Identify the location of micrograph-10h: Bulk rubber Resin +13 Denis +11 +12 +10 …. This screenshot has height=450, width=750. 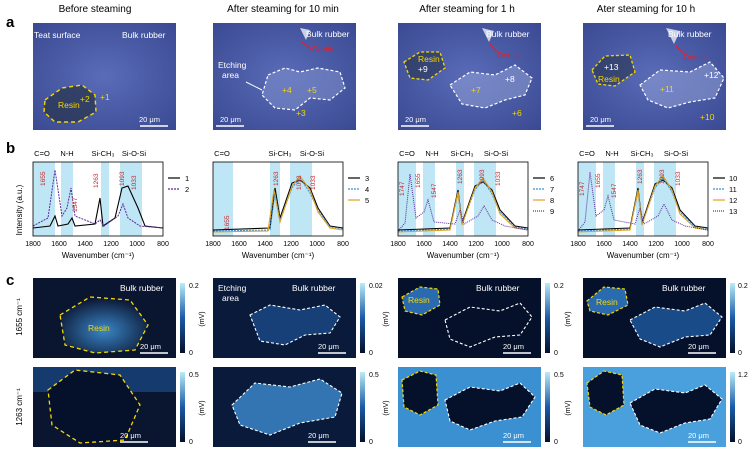
(654, 76).